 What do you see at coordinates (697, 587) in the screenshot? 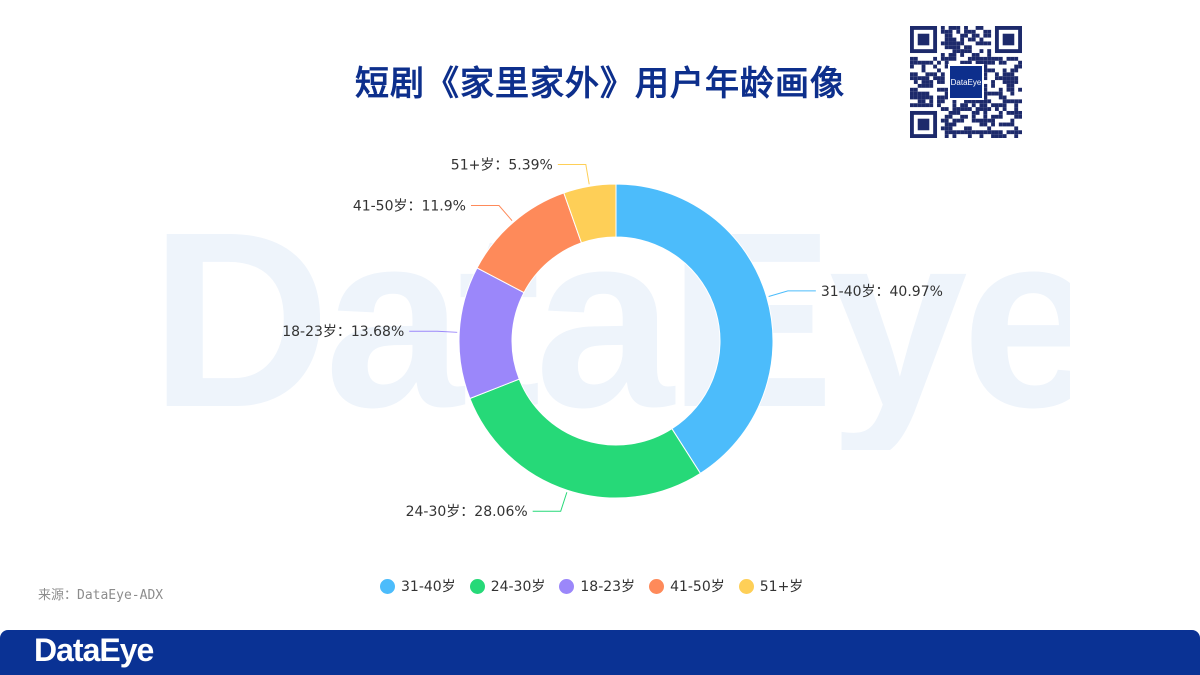
I see `legend-label: 41-50岁` at bounding box center [697, 587].